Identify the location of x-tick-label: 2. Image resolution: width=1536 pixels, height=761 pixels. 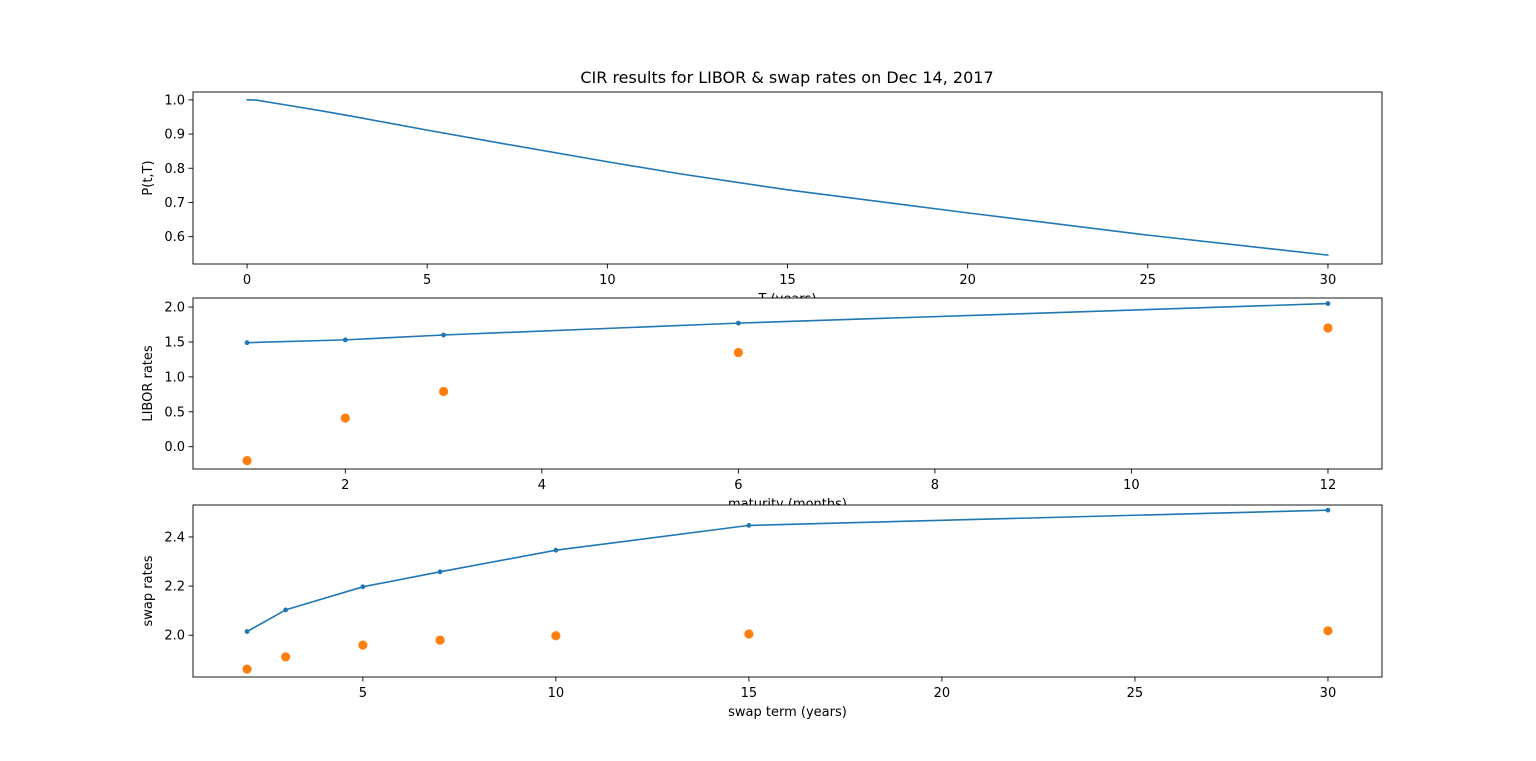
(345, 485).